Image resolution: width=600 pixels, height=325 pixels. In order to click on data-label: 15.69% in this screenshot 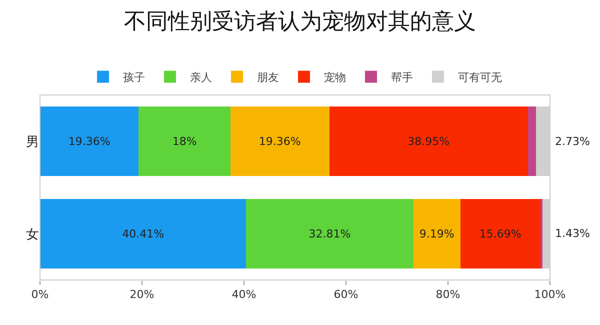, I will do `click(500, 233)`.